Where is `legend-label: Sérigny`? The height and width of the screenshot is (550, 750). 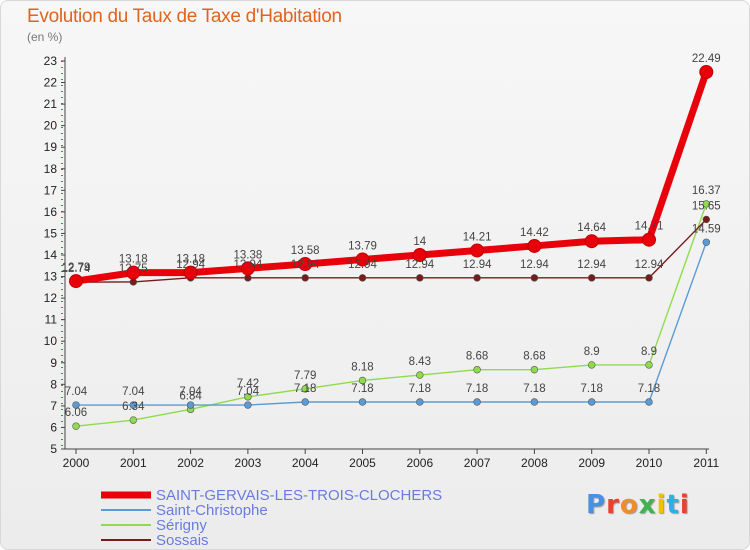 legend-label: Sérigny is located at coordinates (181, 525).